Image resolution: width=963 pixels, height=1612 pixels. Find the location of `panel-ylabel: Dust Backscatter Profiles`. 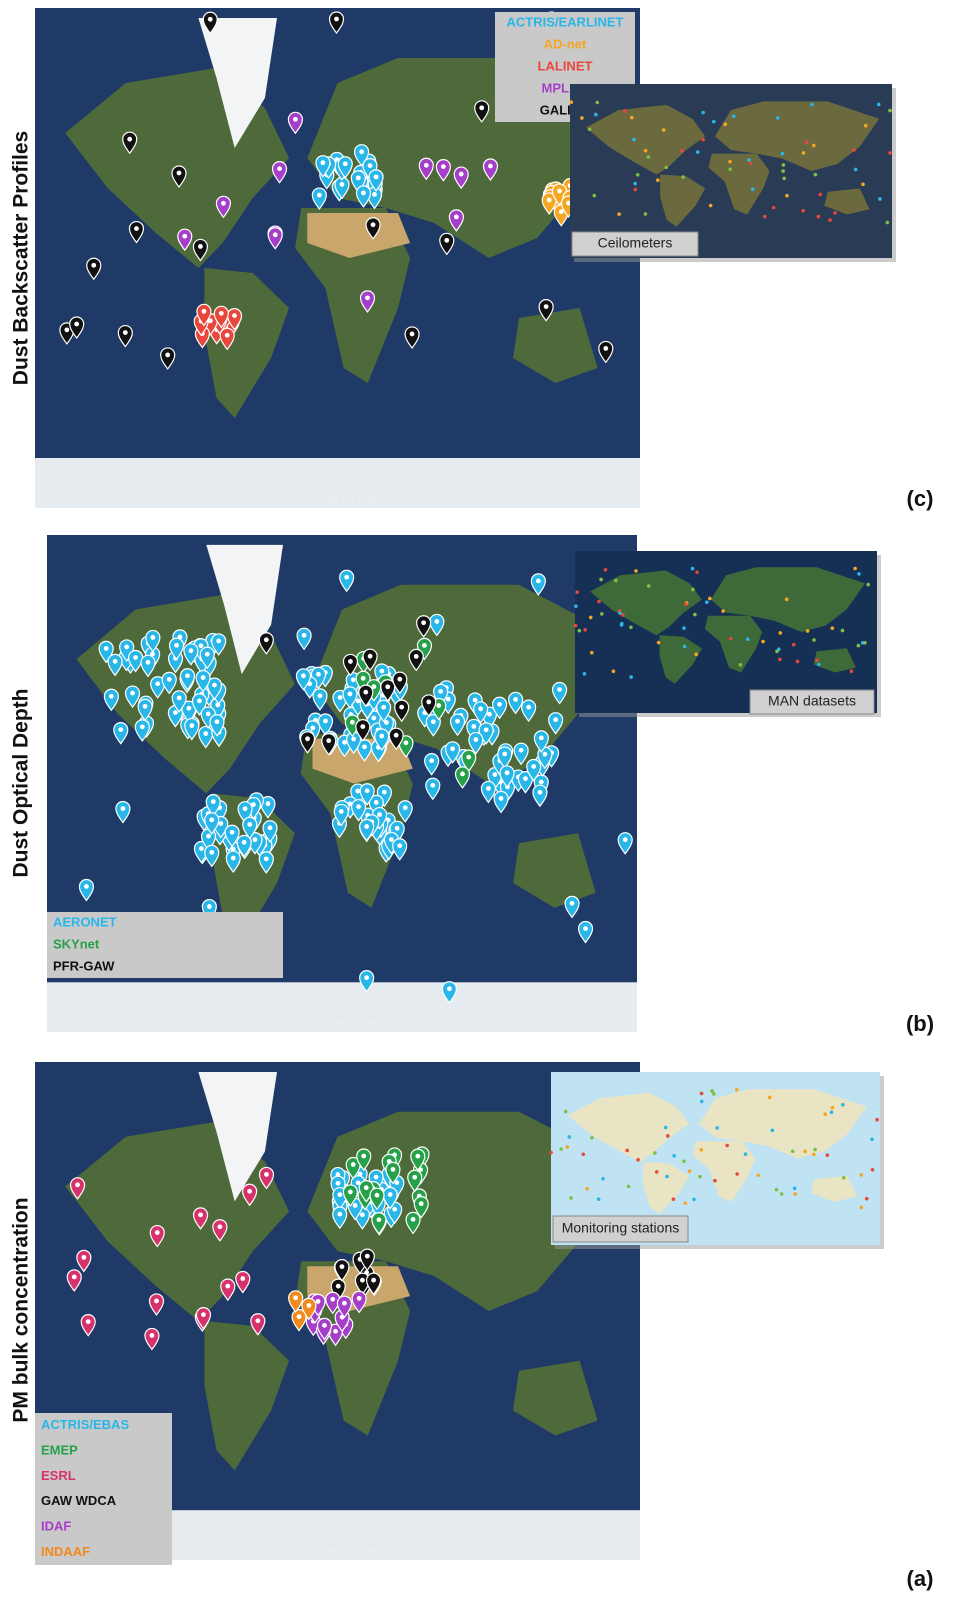

panel-ylabel: Dust Backscatter Profiles is located at coordinates (21, 258).